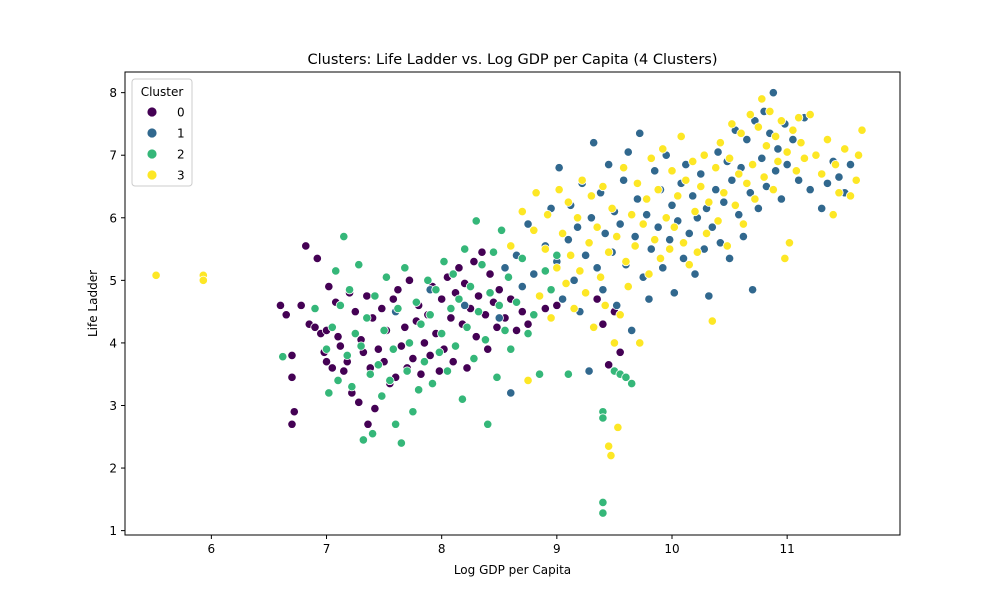  I want to click on x-tick-label: 11, so click(787, 549).